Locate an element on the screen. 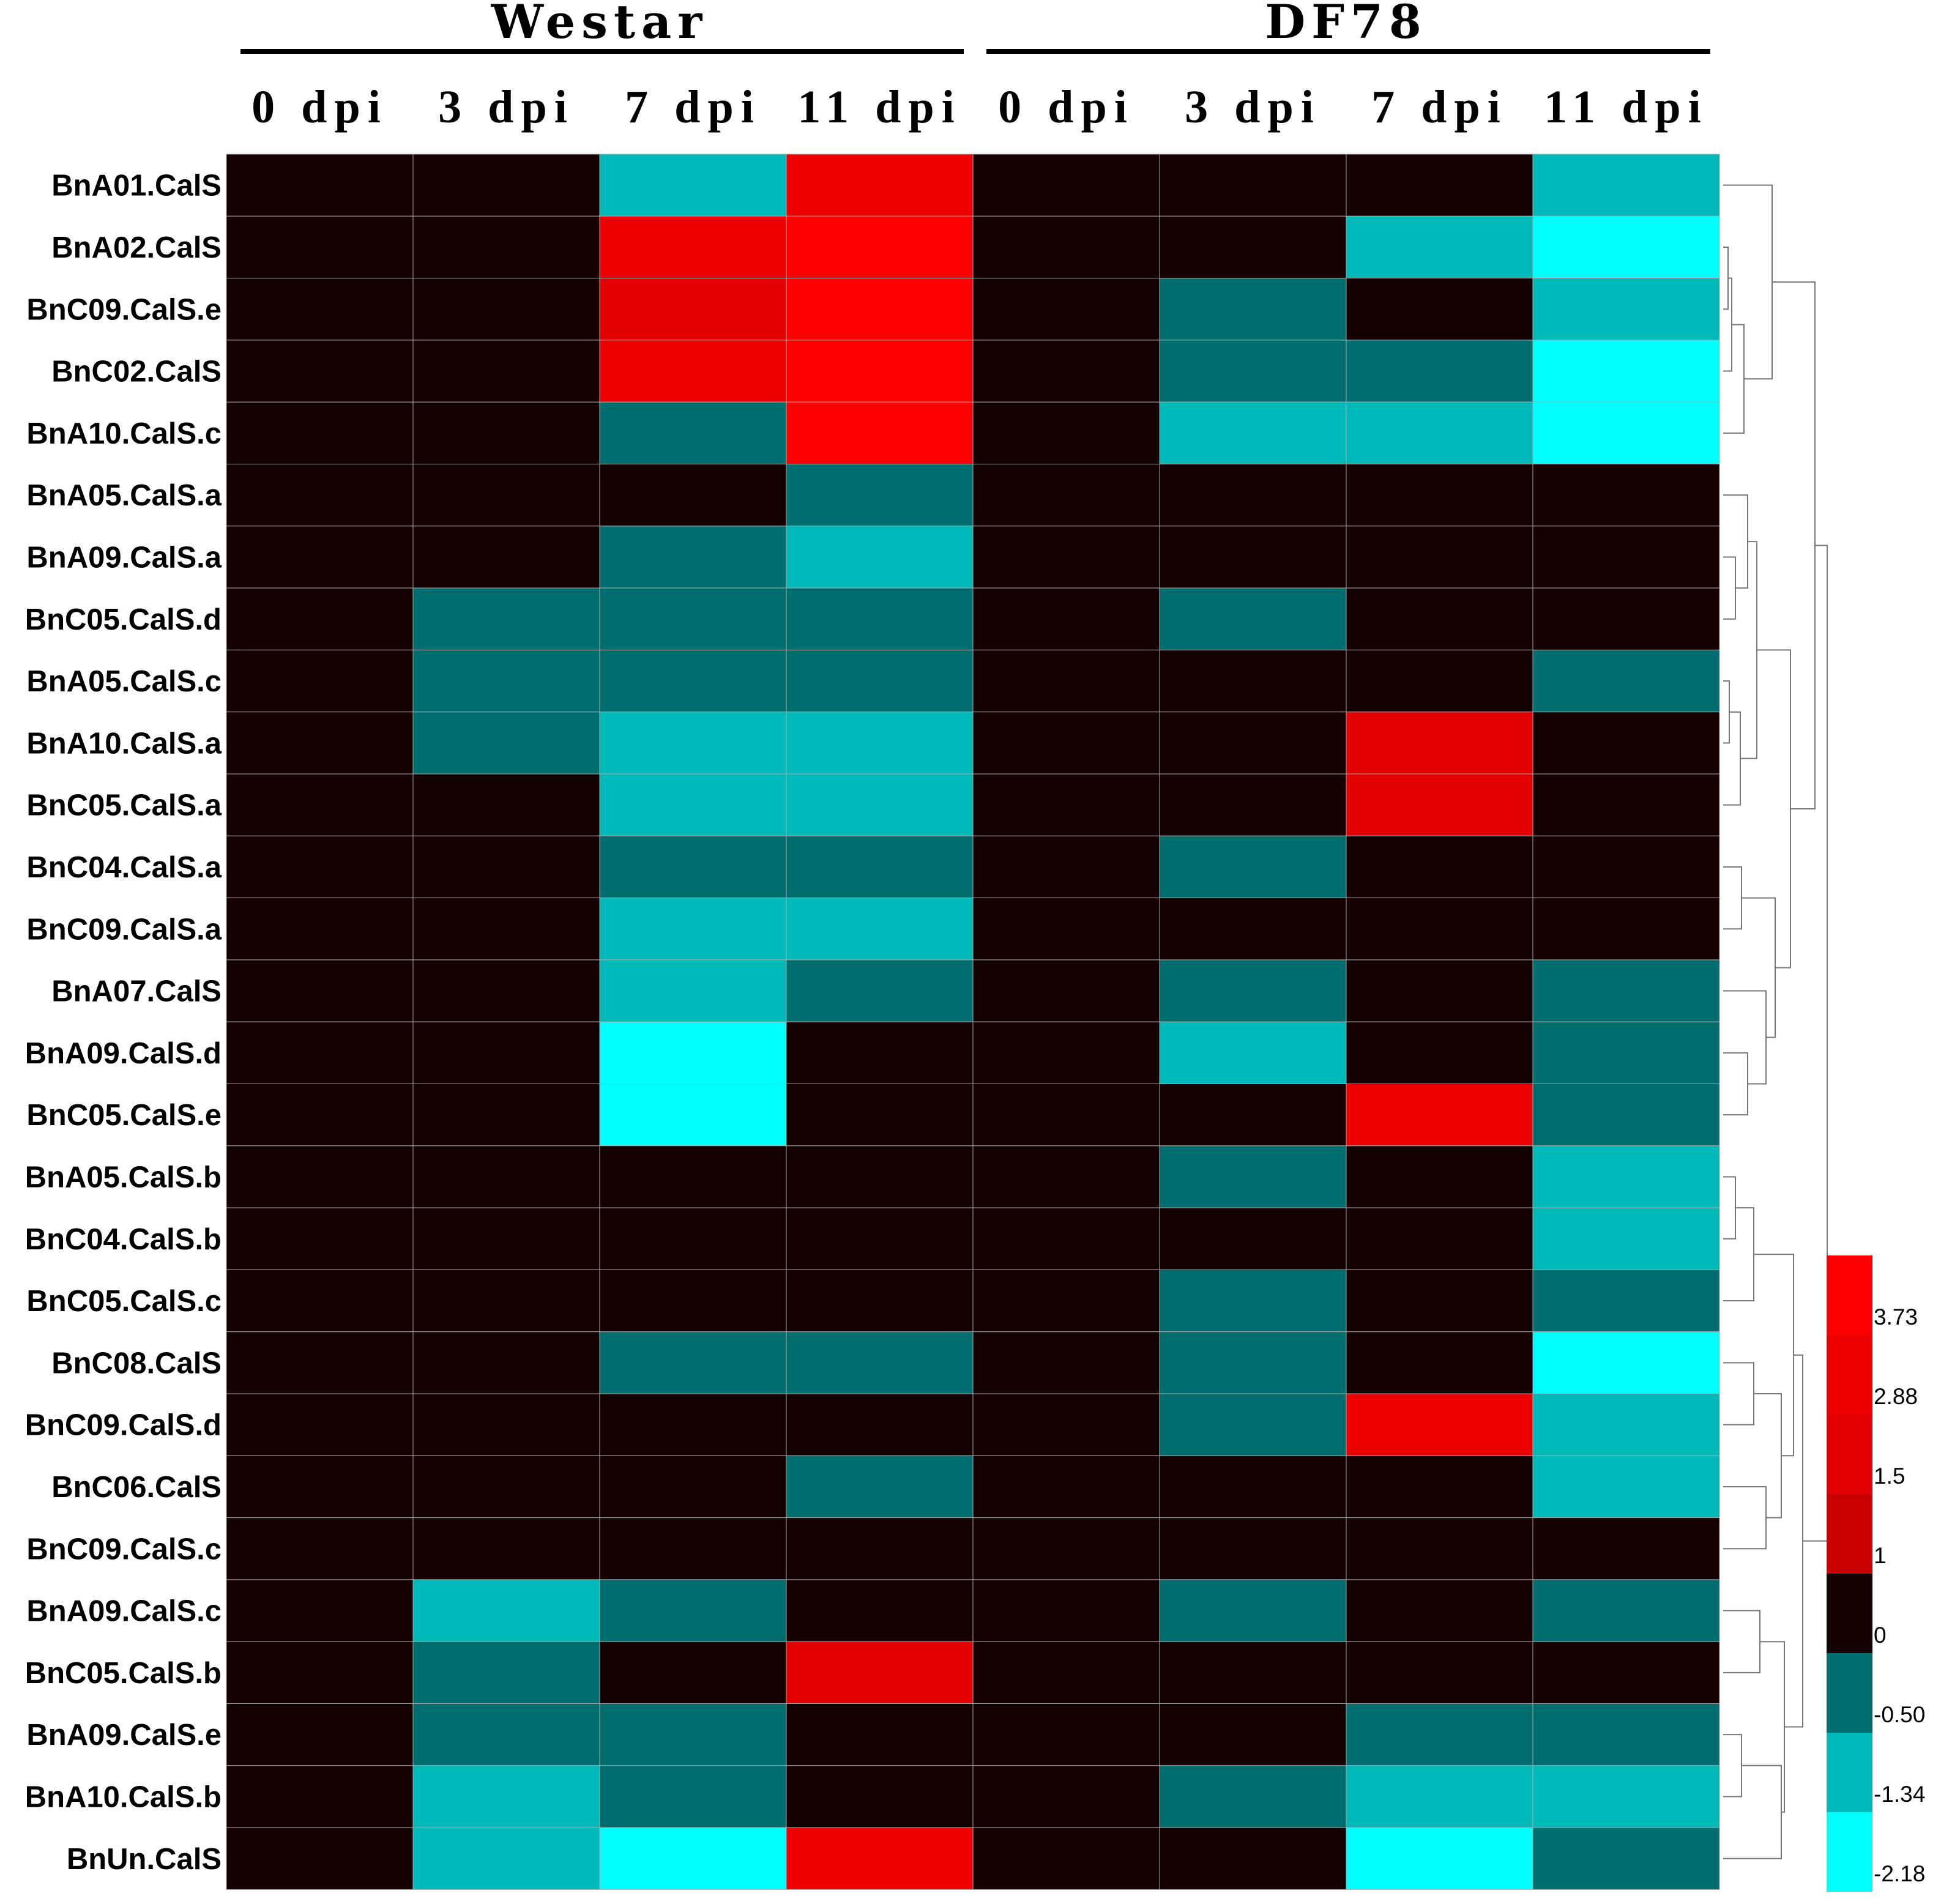 The height and width of the screenshot is (1904, 1941). legend-tick-label: -0.50 is located at coordinates (1899, 1714).